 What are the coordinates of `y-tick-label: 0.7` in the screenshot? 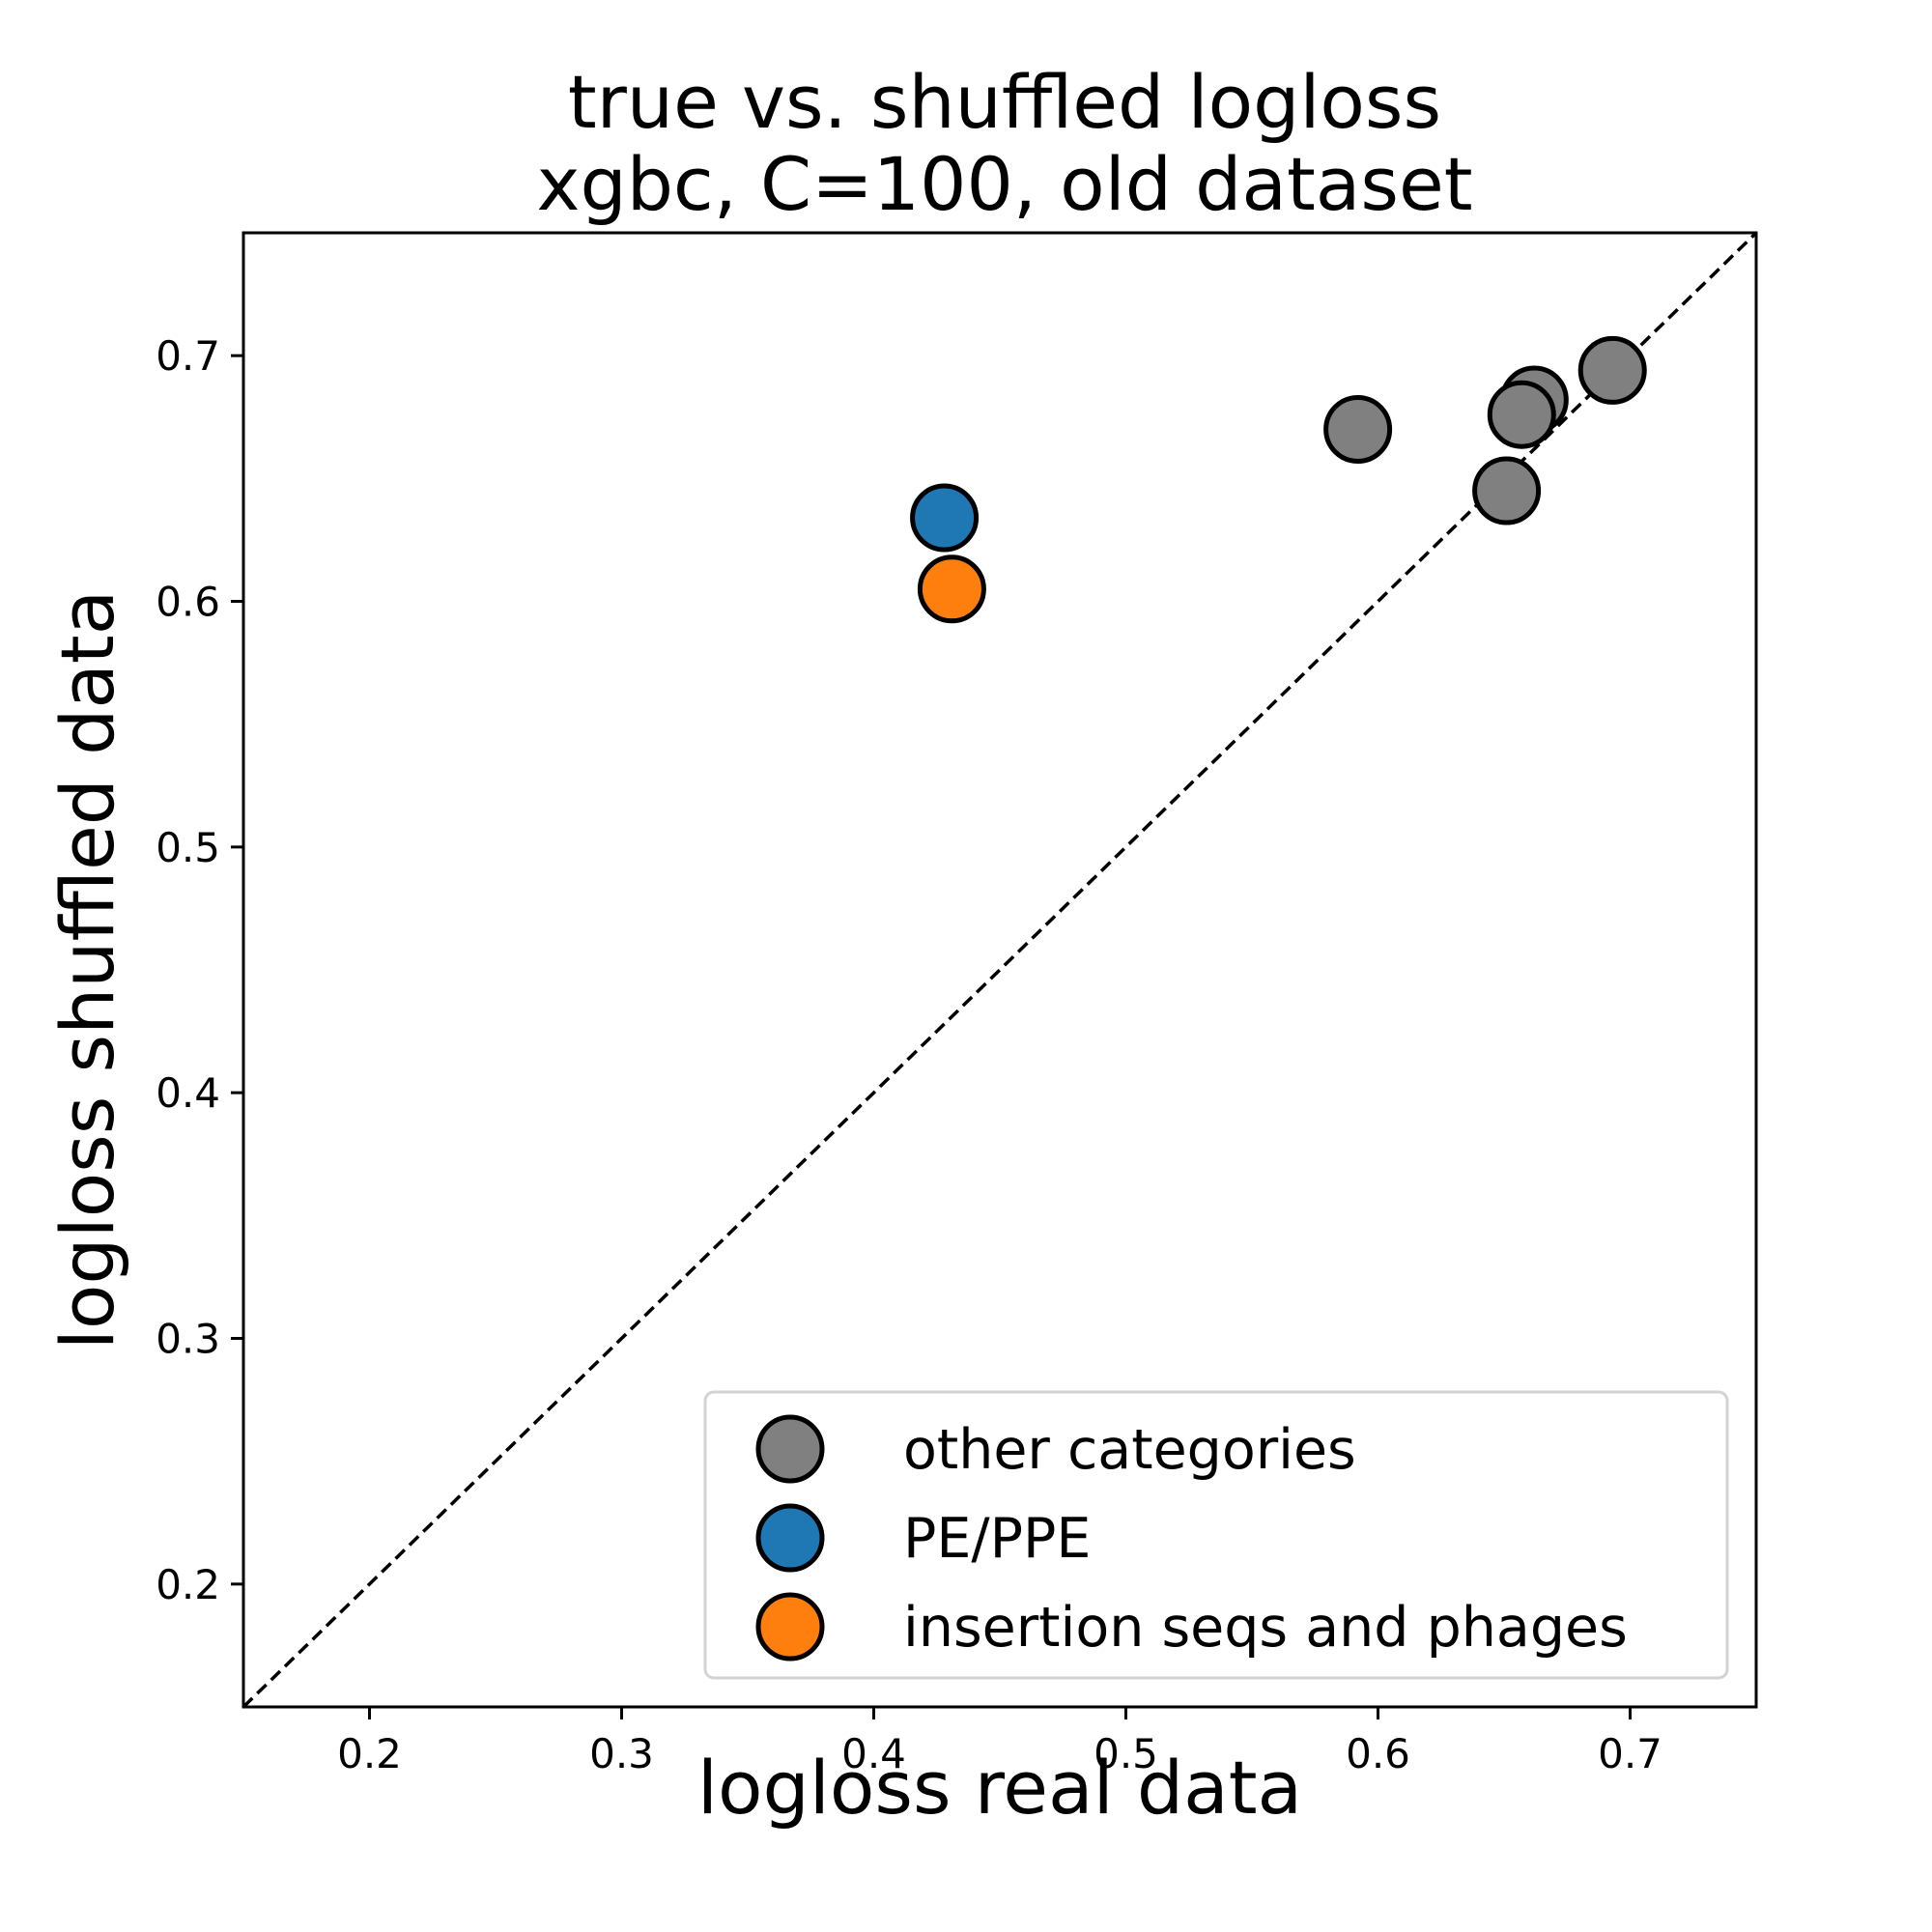 It's located at (188, 356).